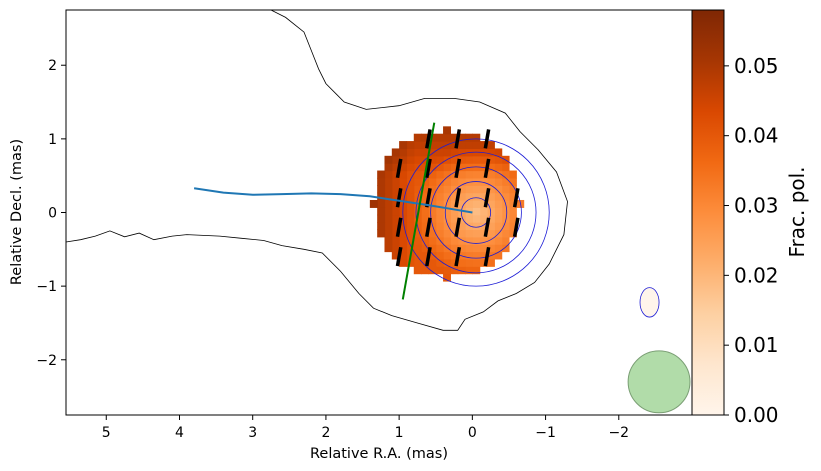 Image resolution: width=821 pixels, height=471 pixels. I want to click on jet-ridge-line, so click(333, 200).